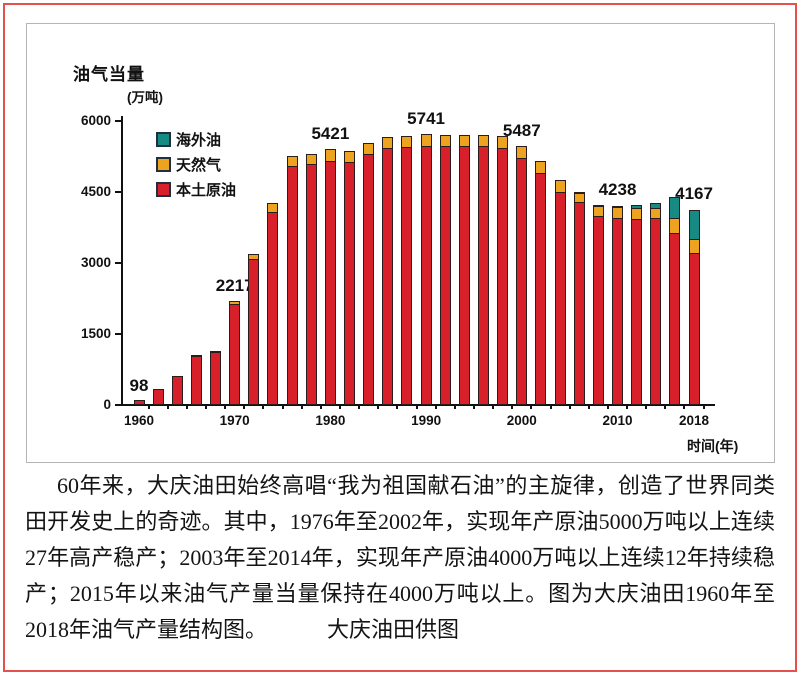  What do you see at coordinates (109, 74) in the screenshot?
I see `chart-title: 油气当量` at bounding box center [109, 74].